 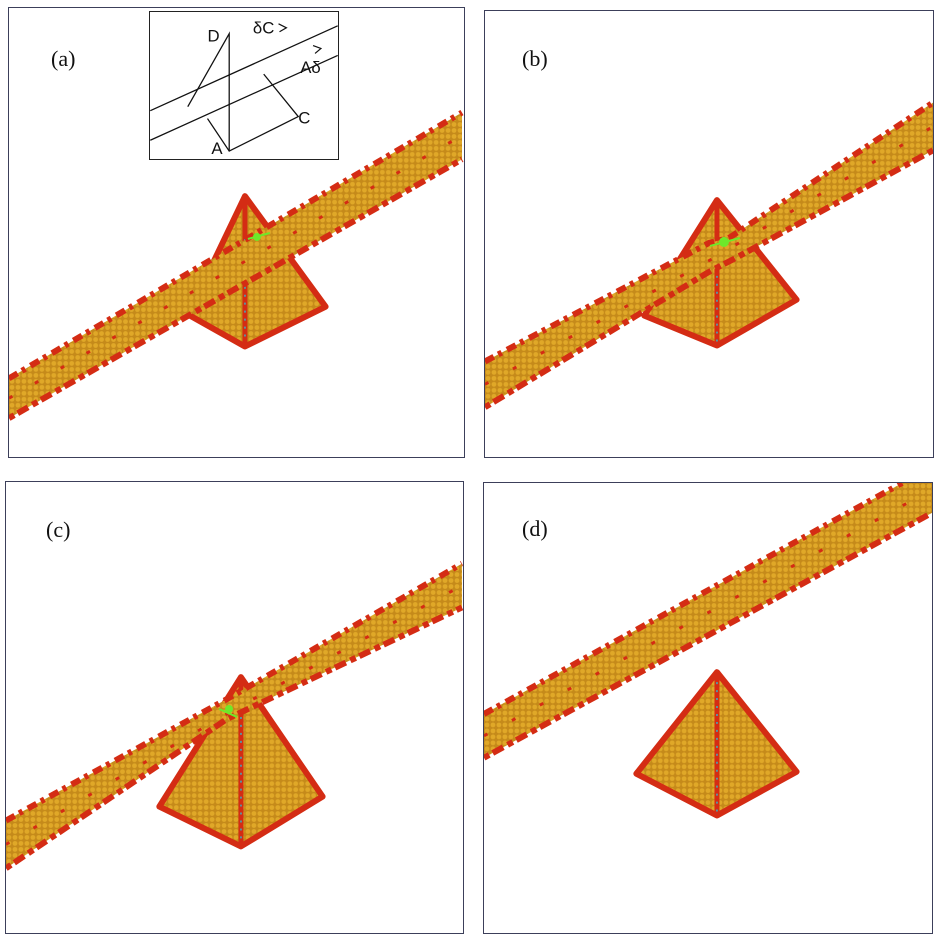 I want to click on panel-label-b: (b), so click(x=535, y=58).